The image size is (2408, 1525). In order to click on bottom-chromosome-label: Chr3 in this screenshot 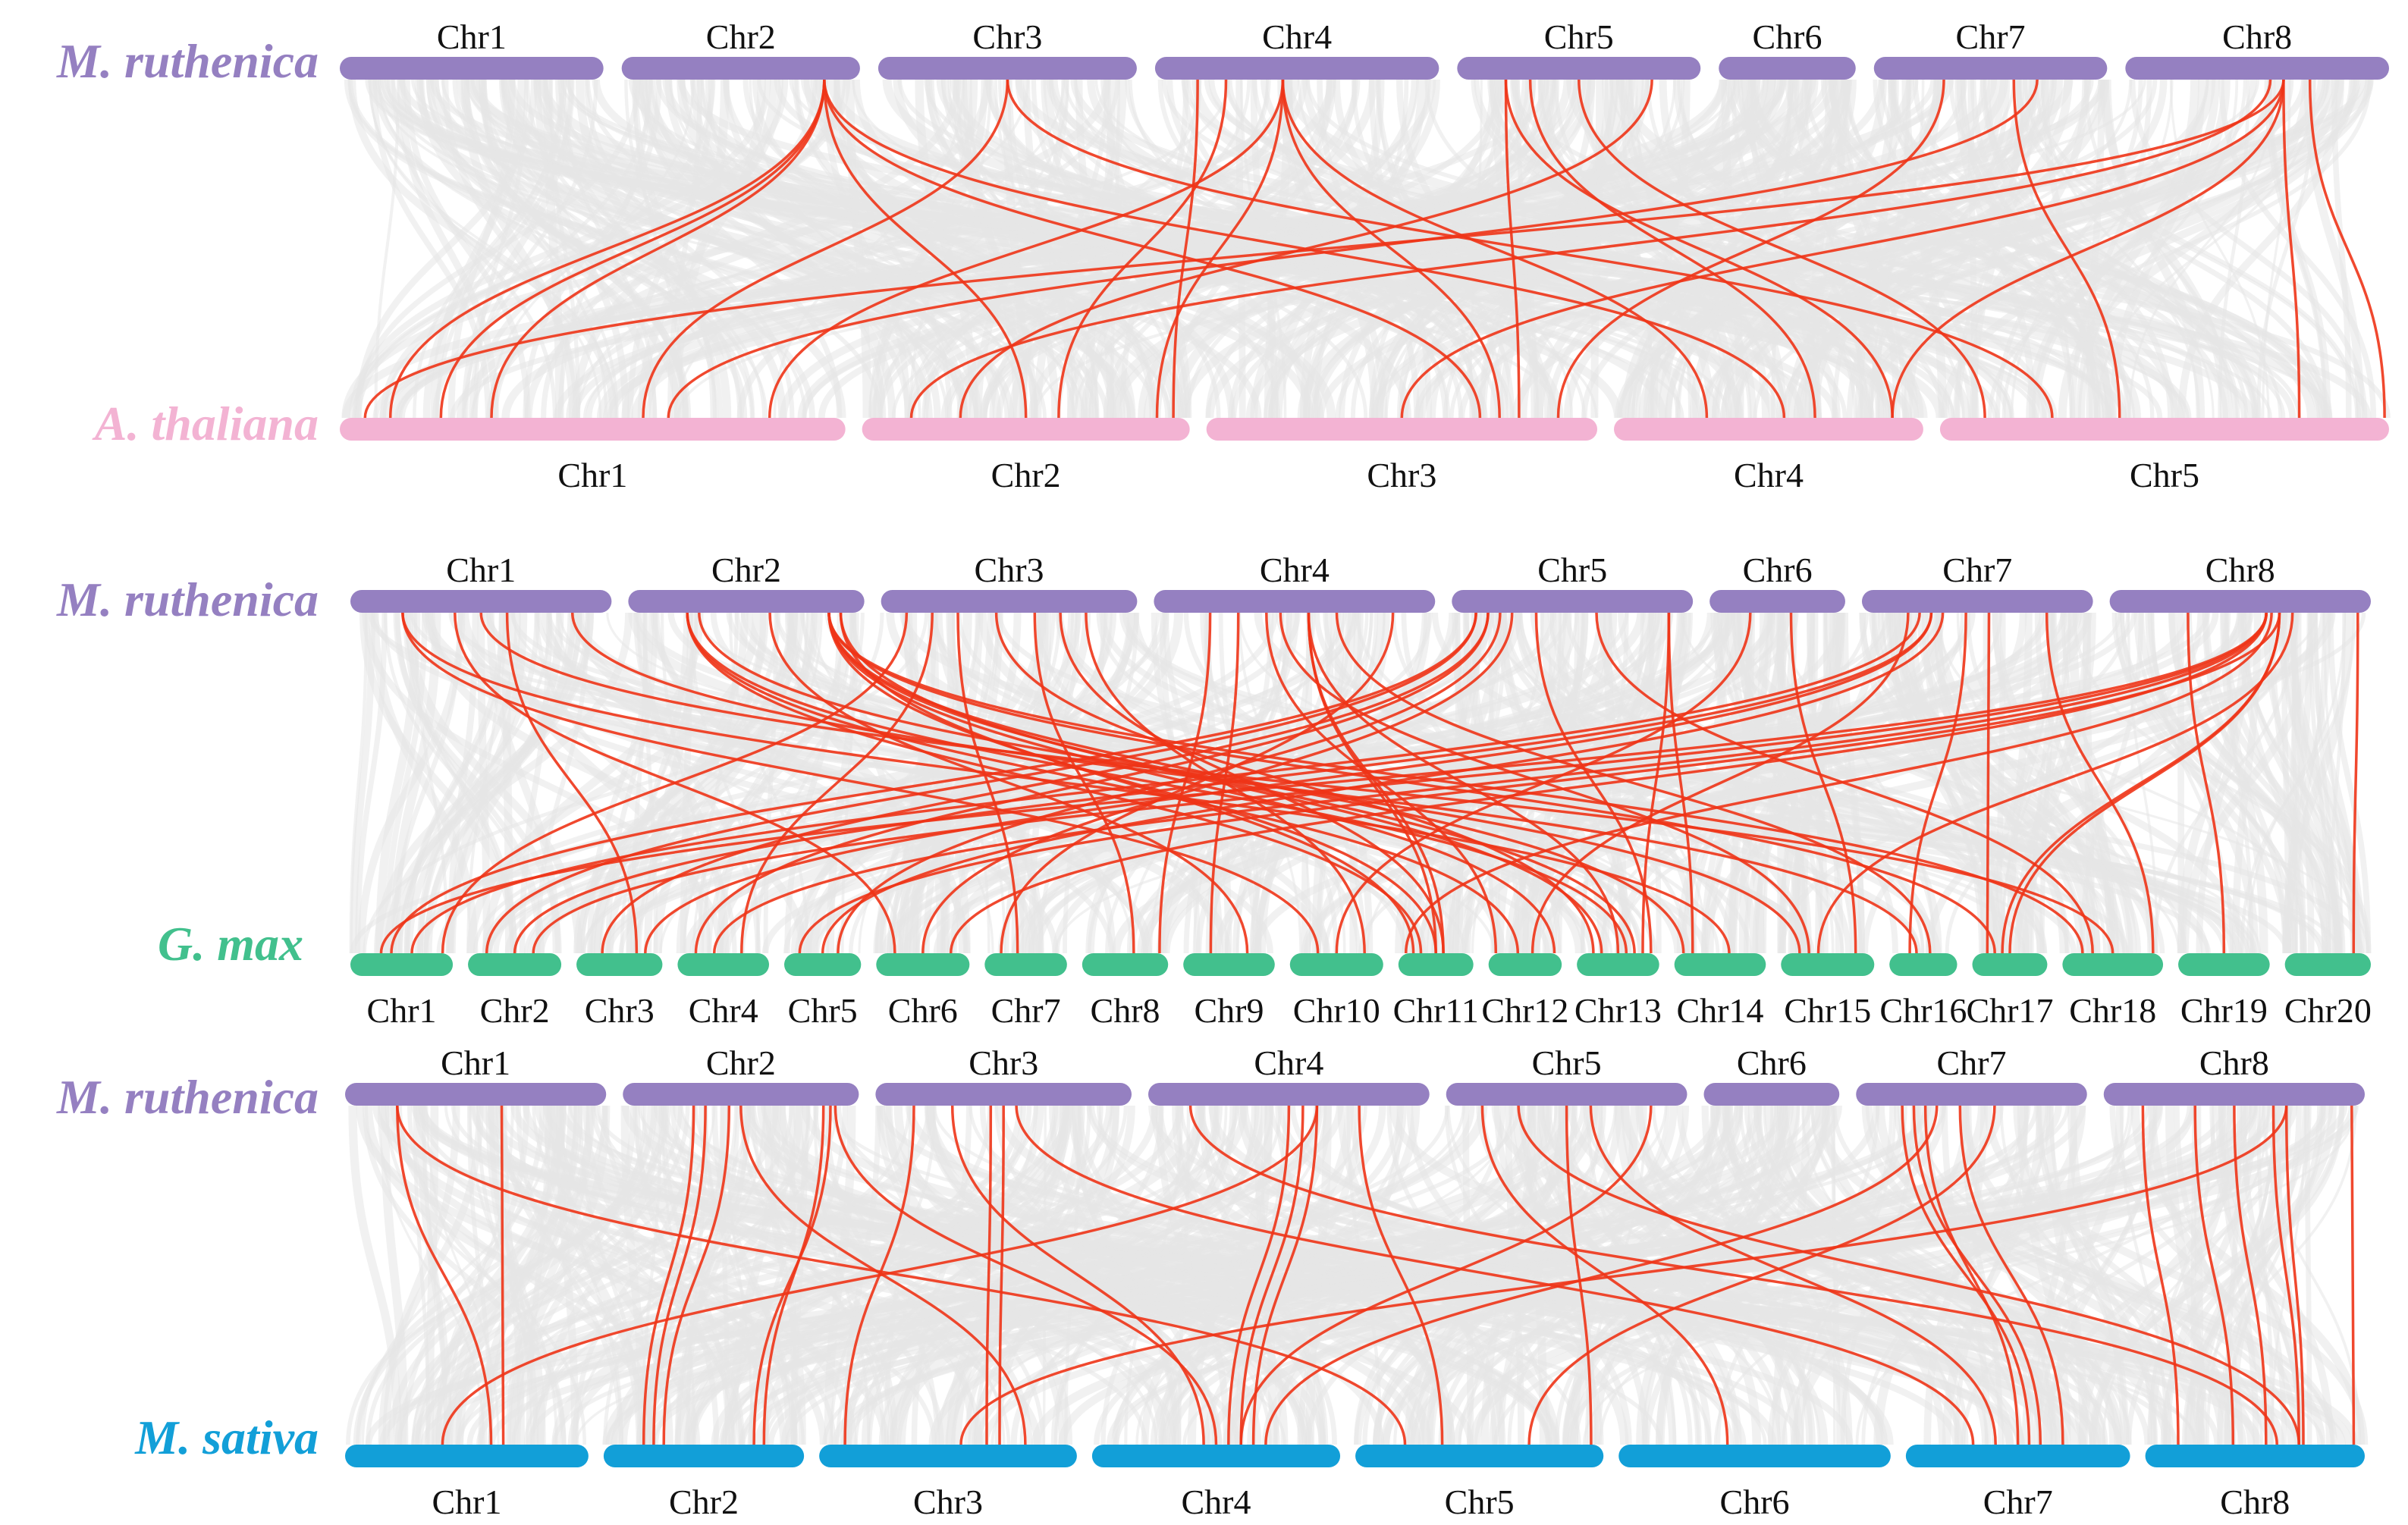, I will do `click(1401, 475)`.